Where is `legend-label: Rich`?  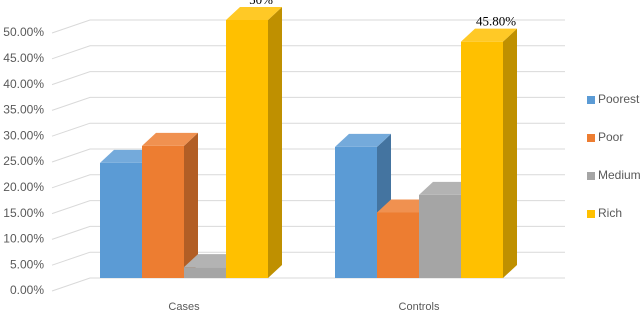
legend-label: Rich is located at coordinates (610, 213).